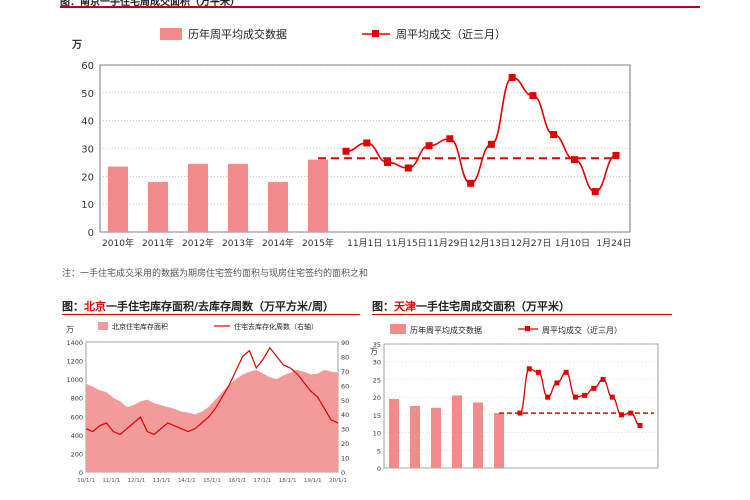 Image resolution: width=750 pixels, height=500 pixels. What do you see at coordinates (313, 481) in the screenshot?
I see `x-tick-label: 19/1/1` at bounding box center [313, 481].